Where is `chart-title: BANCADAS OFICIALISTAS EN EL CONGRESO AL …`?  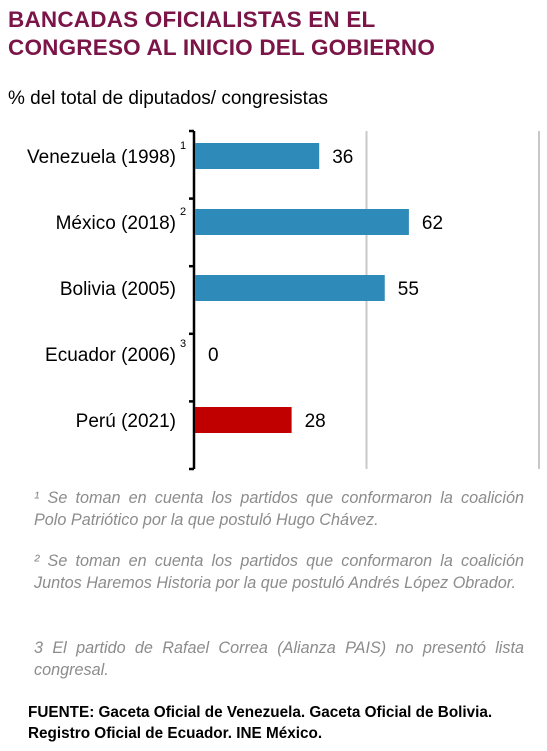 chart-title: BANCADAS OFICIALISTAS EN EL CONGRESO AL … is located at coordinates (273, 34).